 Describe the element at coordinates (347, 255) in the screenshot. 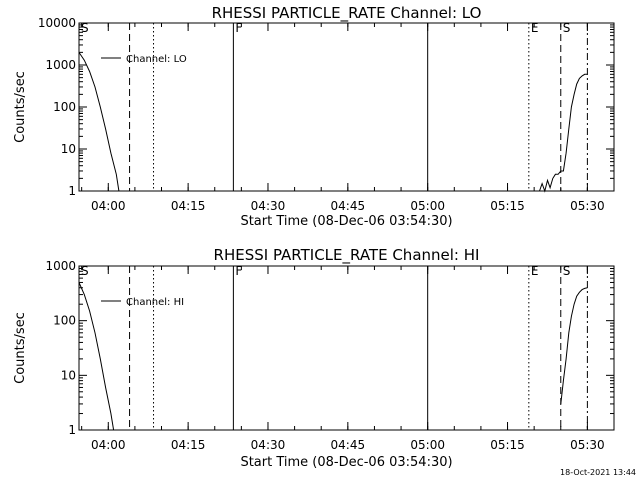

I see `chart-title: RHESSI PARTICLE_RATE Channel: HI` at that location.